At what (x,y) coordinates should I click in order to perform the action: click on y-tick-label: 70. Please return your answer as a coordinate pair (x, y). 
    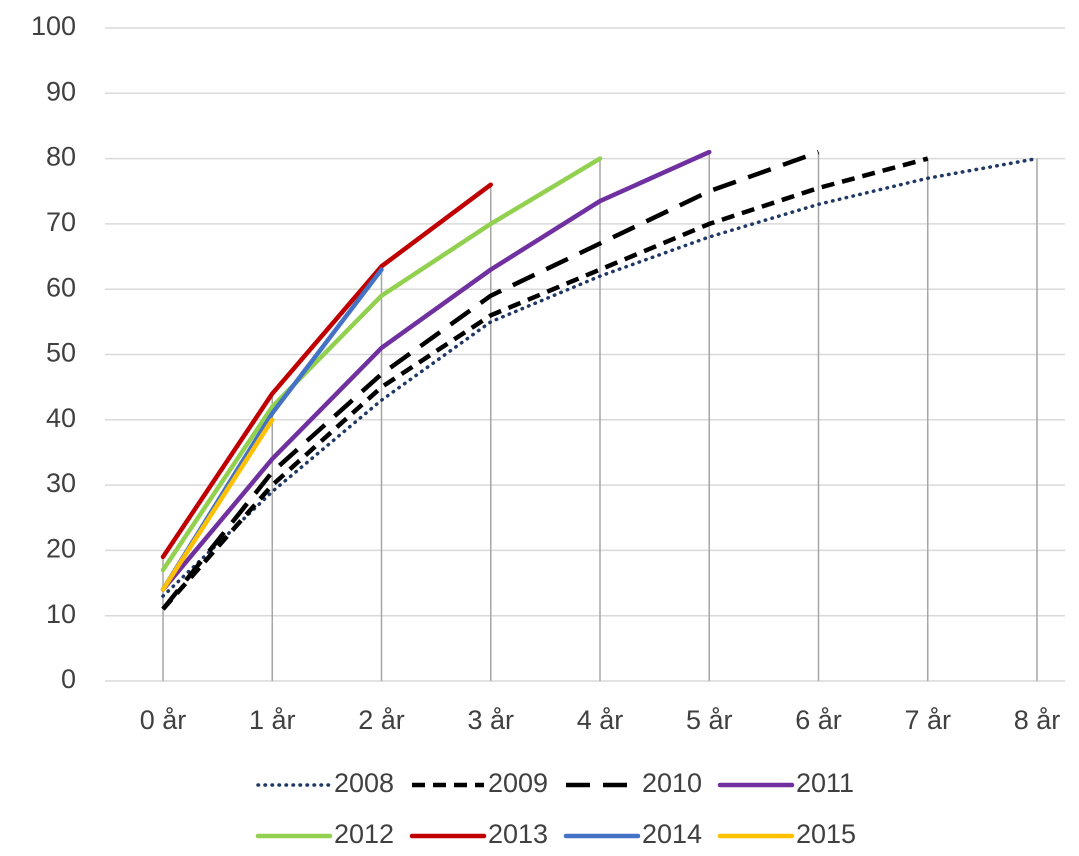
    Looking at the image, I should click on (61, 222).